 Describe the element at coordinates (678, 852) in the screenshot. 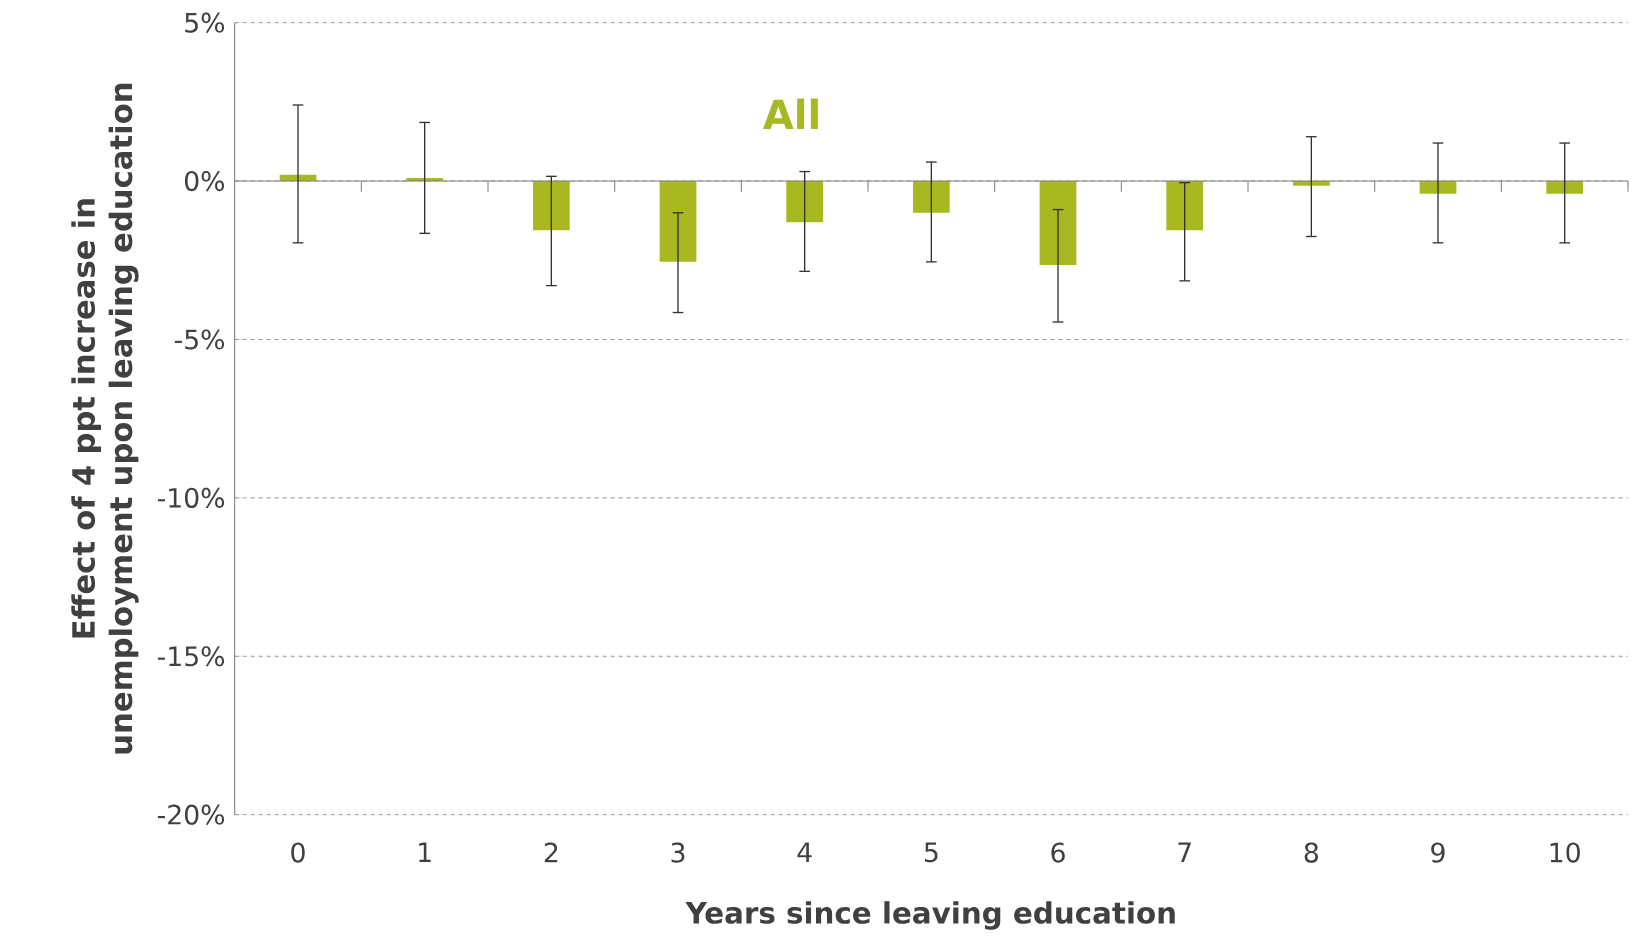

I see `x-tick-label: 3` at that location.